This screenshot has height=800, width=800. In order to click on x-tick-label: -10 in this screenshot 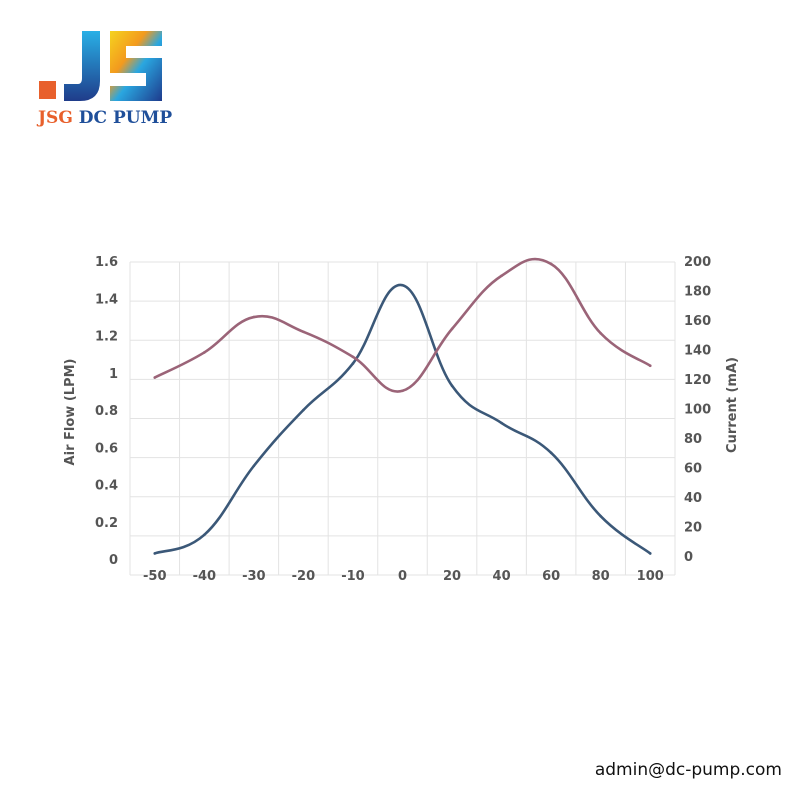, I will do `click(353, 576)`.